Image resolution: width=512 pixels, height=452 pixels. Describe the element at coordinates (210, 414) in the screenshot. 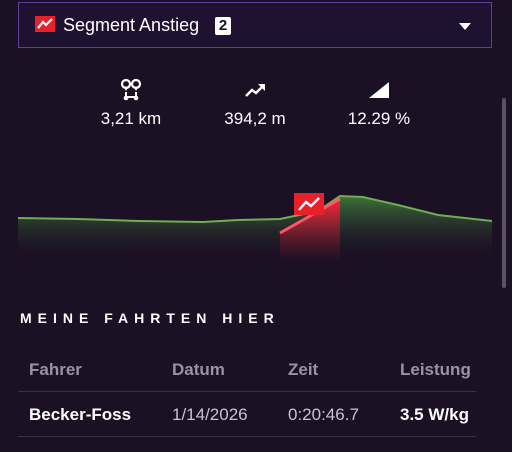

I see `ride-date: 1/14/2026` at that location.